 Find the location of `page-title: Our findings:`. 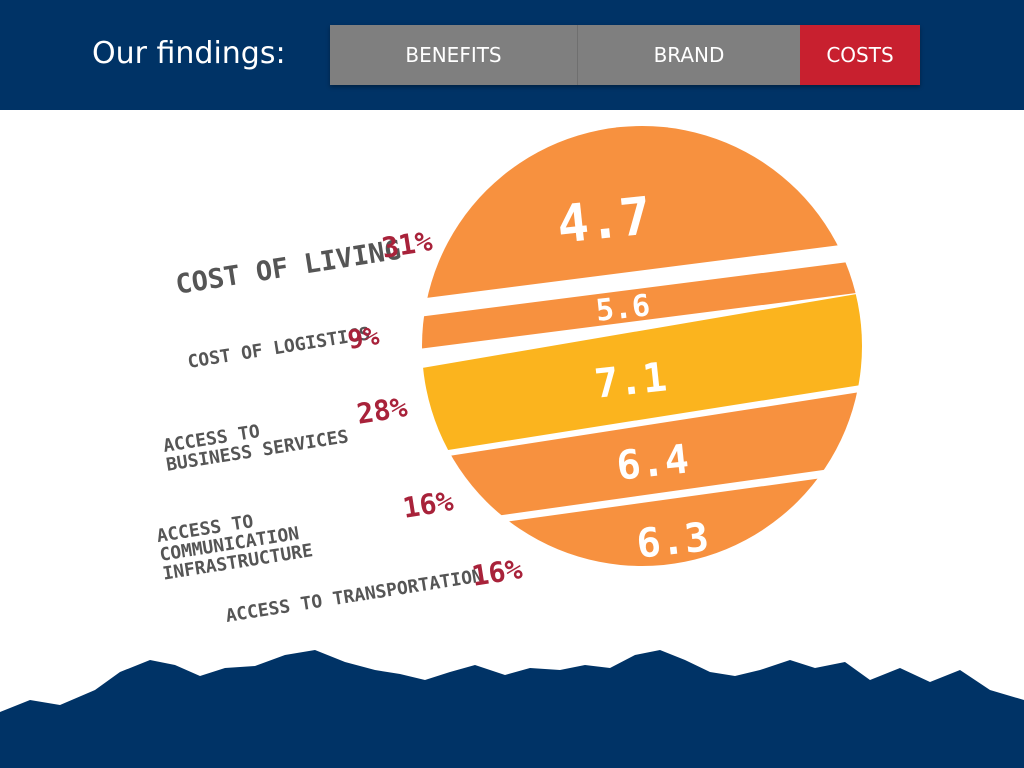

page-title: Our findings: is located at coordinates (189, 53).